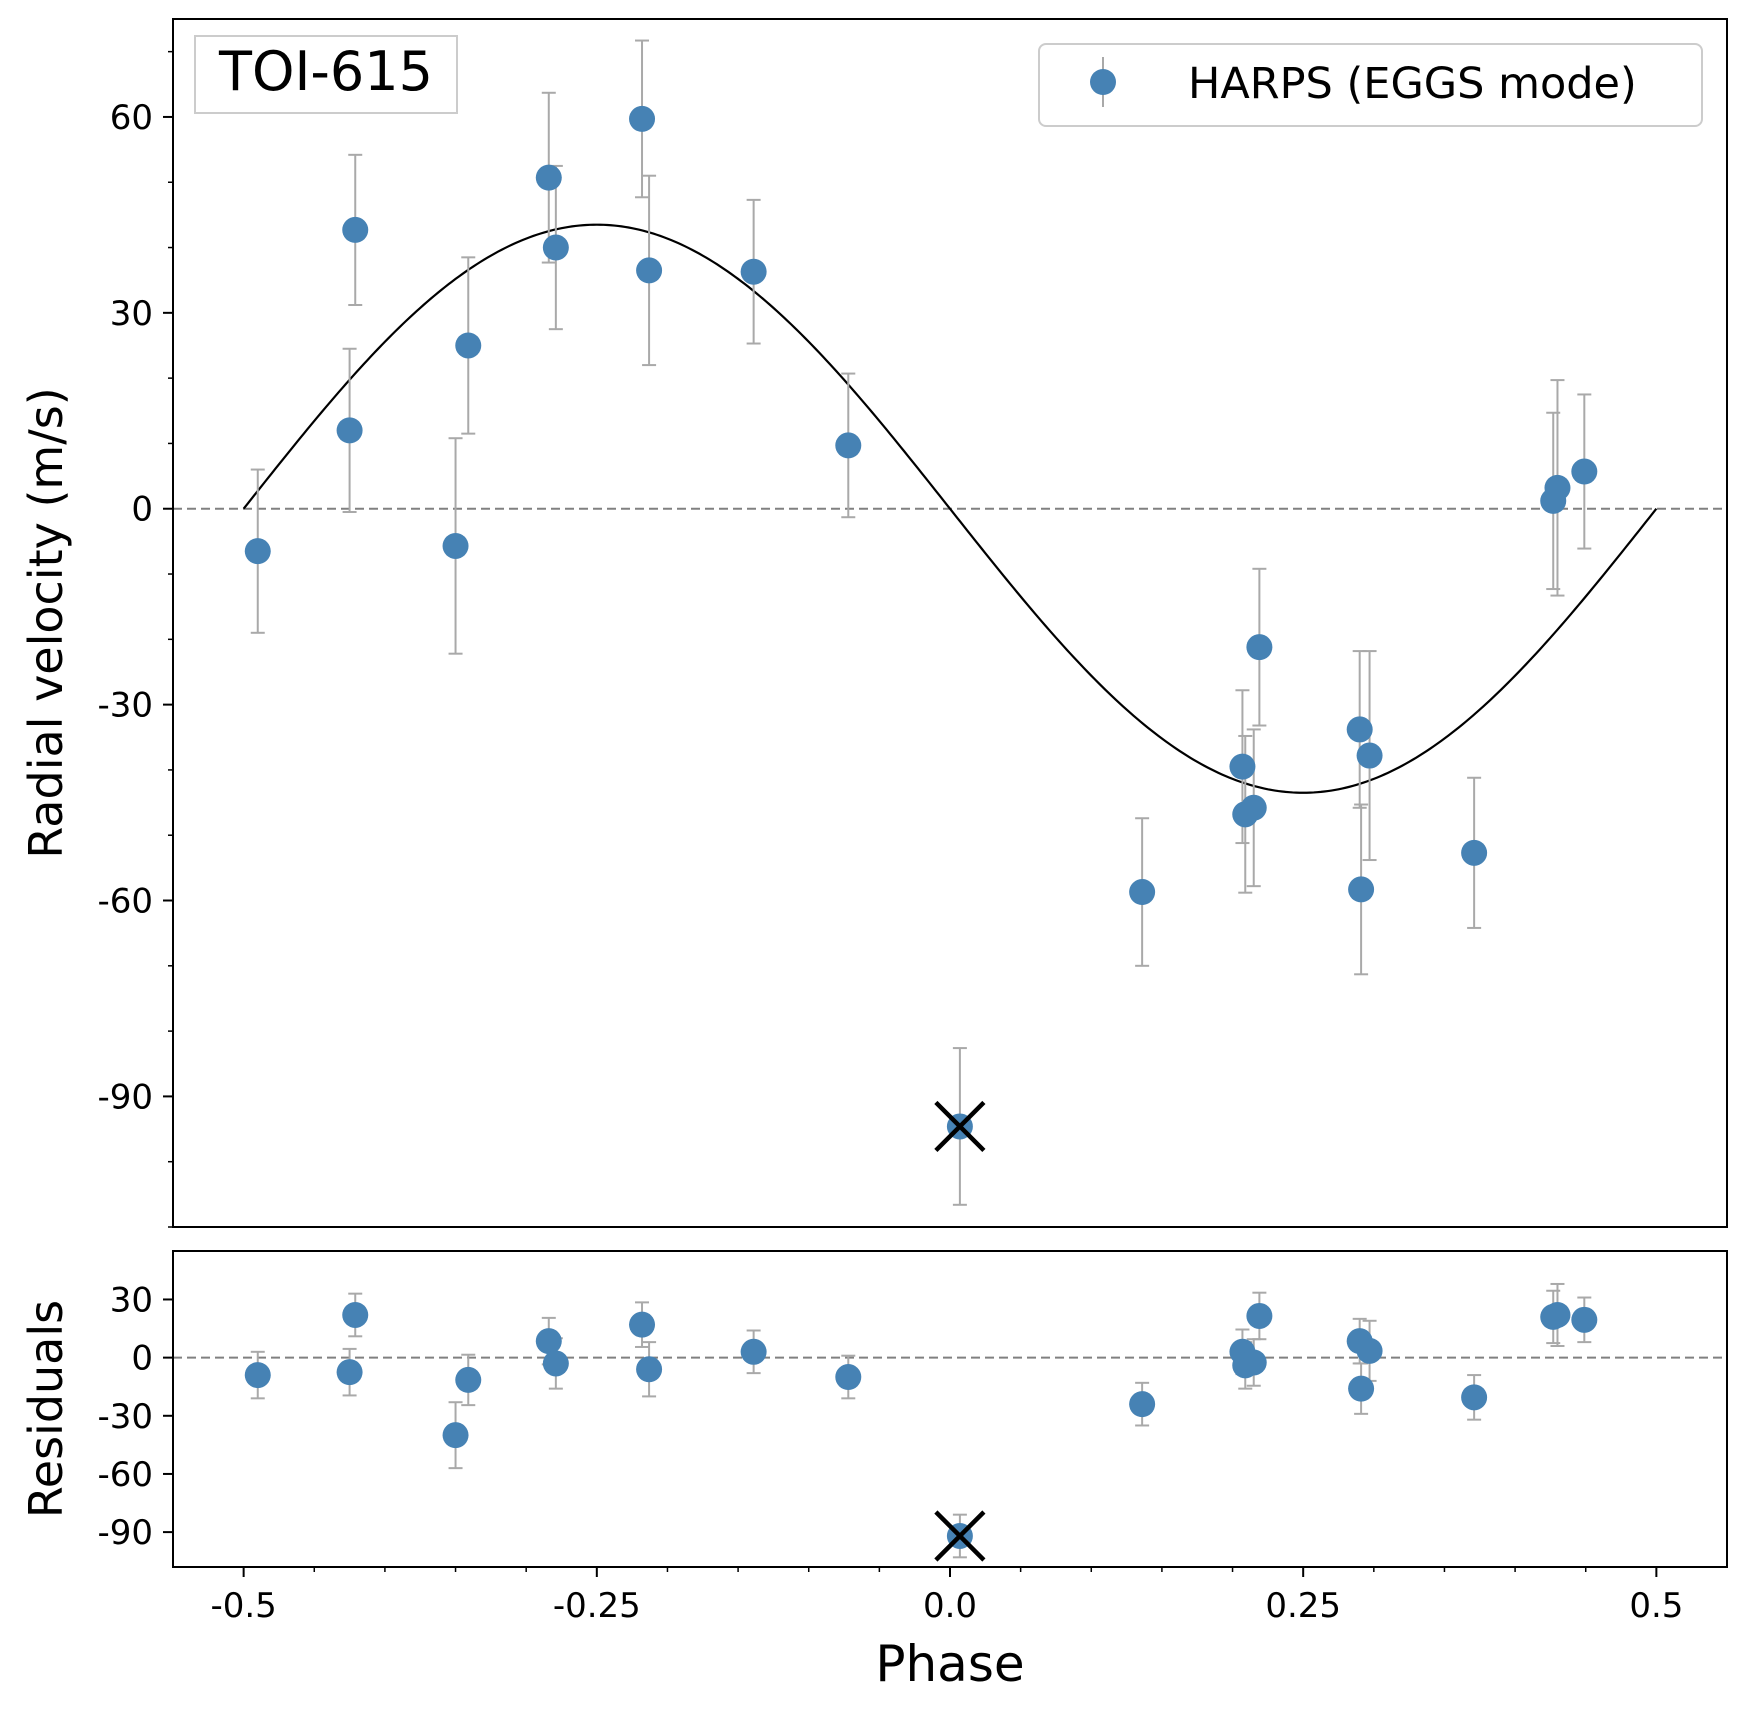  What do you see at coordinates (949, 1664) in the screenshot?
I see `x-axis-label: Phase` at bounding box center [949, 1664].